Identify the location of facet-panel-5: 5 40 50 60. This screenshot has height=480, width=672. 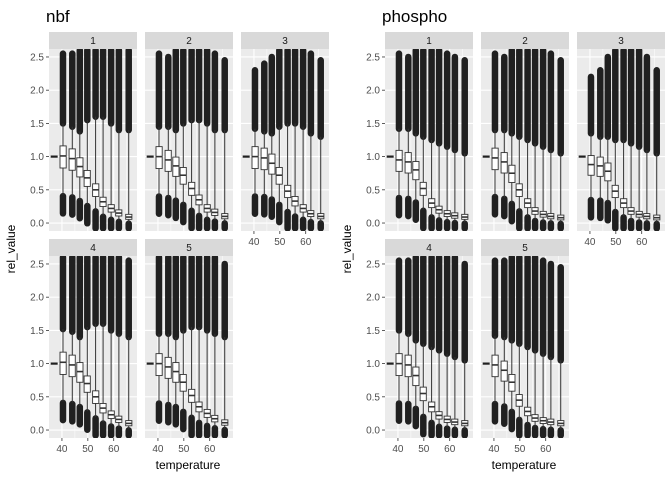
(189, 347).